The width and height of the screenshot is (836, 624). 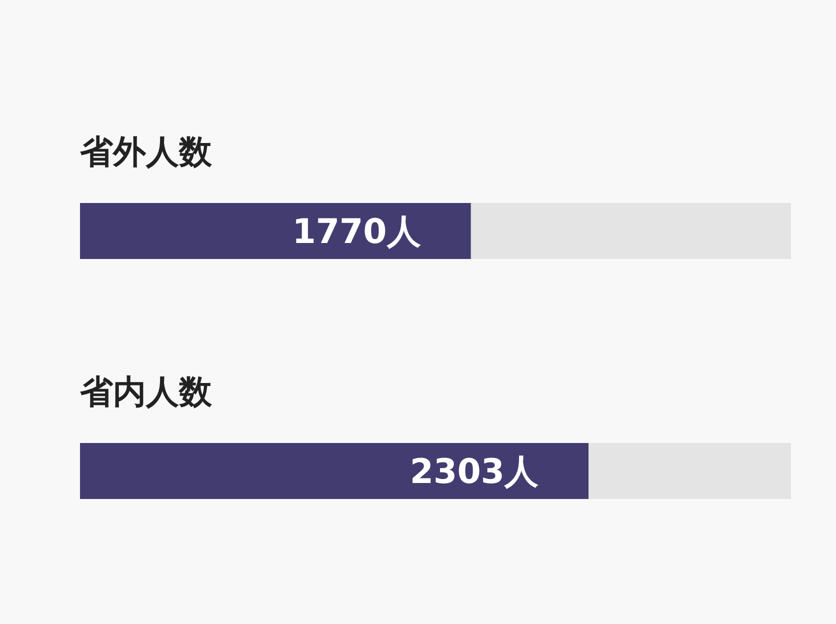 What do you see at coordinates (475, 472) in the screenshot?
I see `data-label: 2303人` at bounding box center [475, 472].